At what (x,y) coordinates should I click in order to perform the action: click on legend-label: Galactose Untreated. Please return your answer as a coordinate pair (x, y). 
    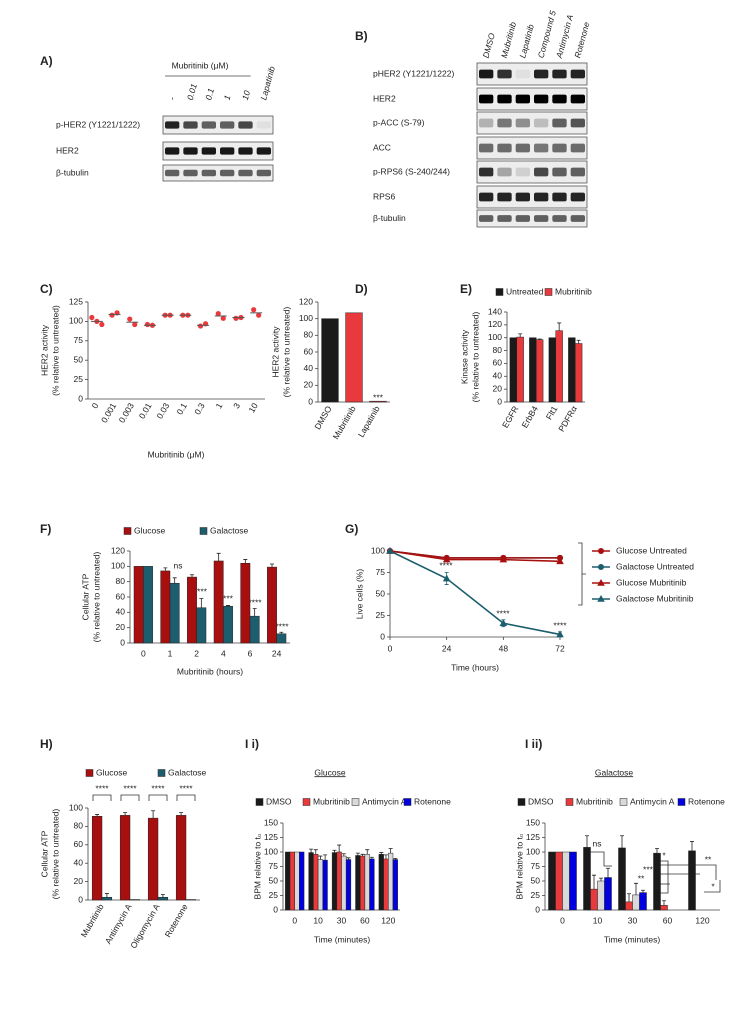
    Looking at the image, I should click on (655, 566).